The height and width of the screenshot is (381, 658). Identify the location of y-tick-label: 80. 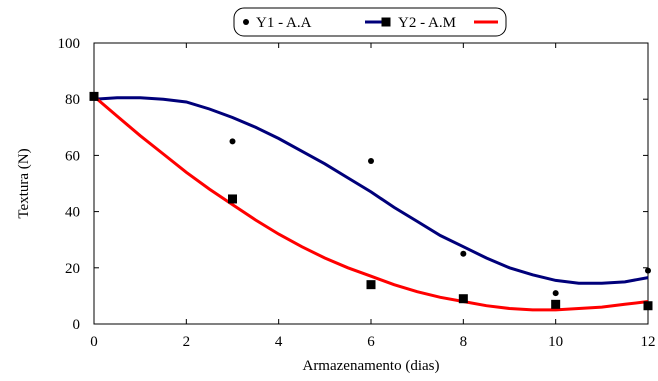
(72, 100).